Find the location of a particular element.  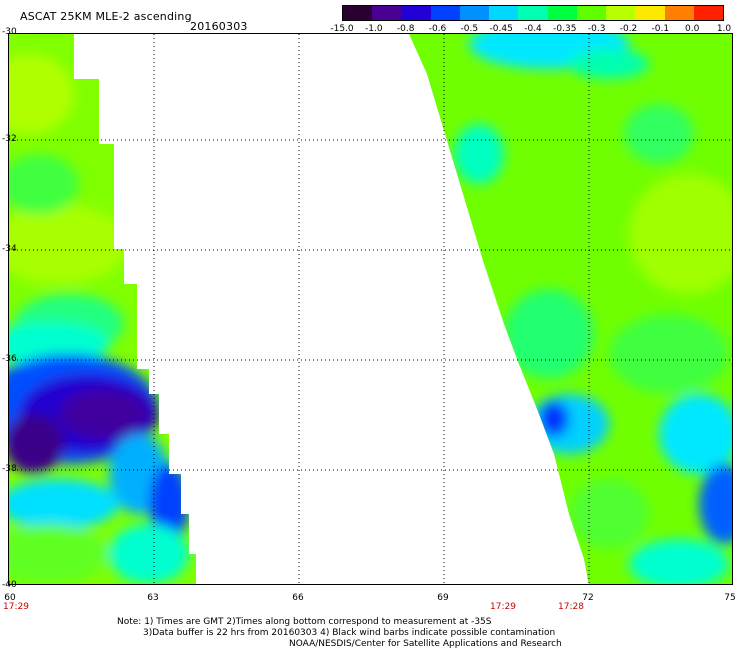

x-label-66: 66 is located at coordinates (298, 598).